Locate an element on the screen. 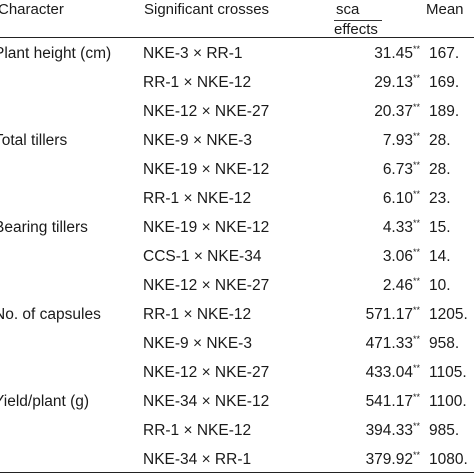  effect-value: 394.33 is located at coordinates (389, 430).